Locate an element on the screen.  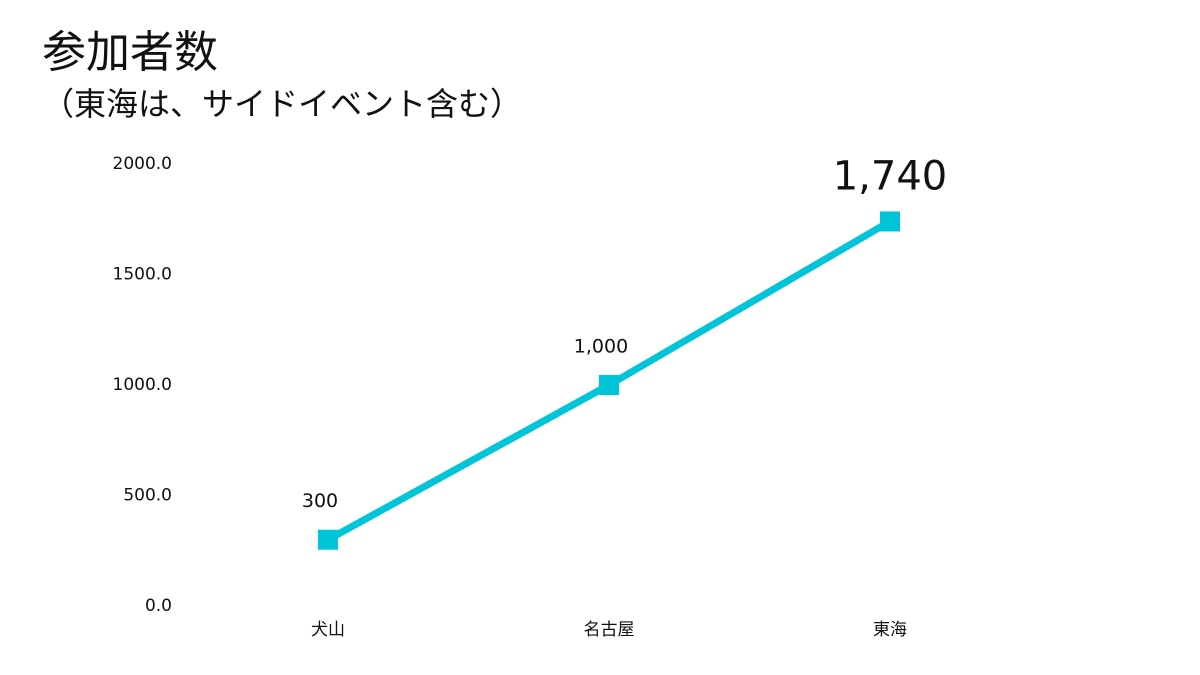
x-tick-label: 東海 is located at coordinates (890, 630).